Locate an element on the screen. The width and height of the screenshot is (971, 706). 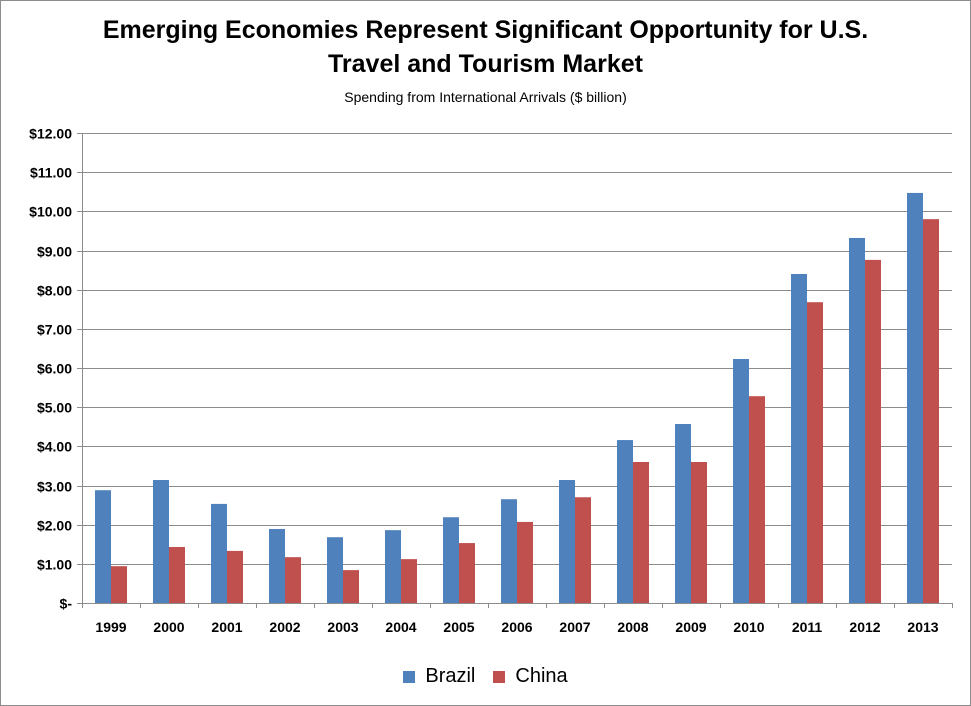
chart-title-line-2: Travel and Tourism Market is located at coordinates (485, 64).